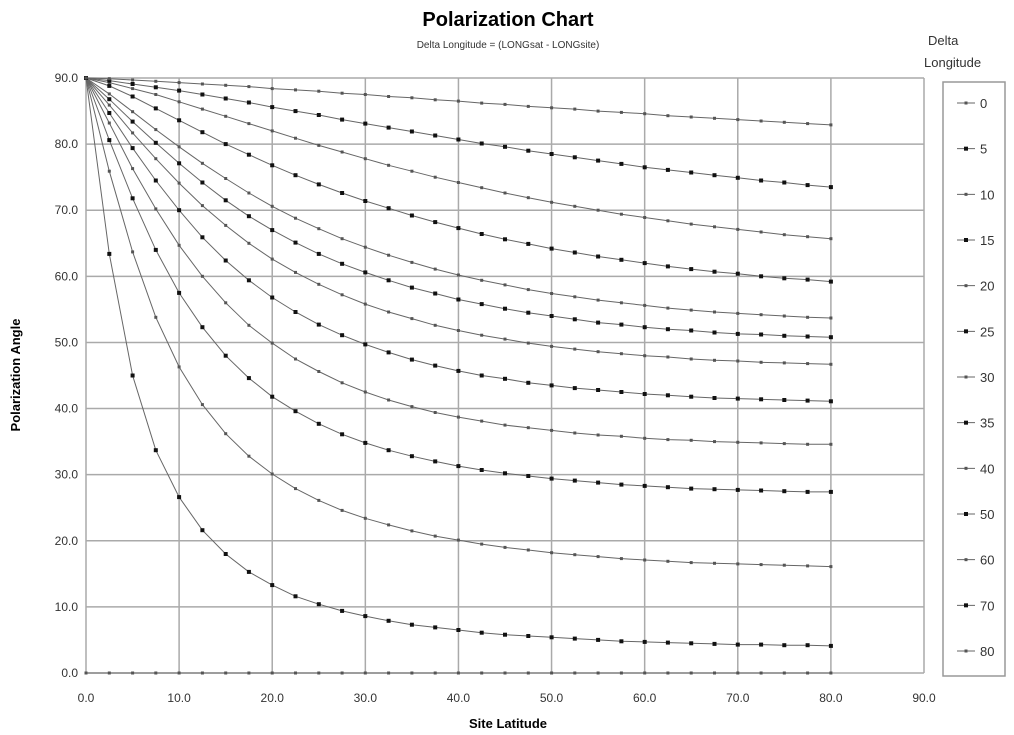 This screenshot has height=735, width=1014. I want to click on legend-item: 10, so click(975, 194).